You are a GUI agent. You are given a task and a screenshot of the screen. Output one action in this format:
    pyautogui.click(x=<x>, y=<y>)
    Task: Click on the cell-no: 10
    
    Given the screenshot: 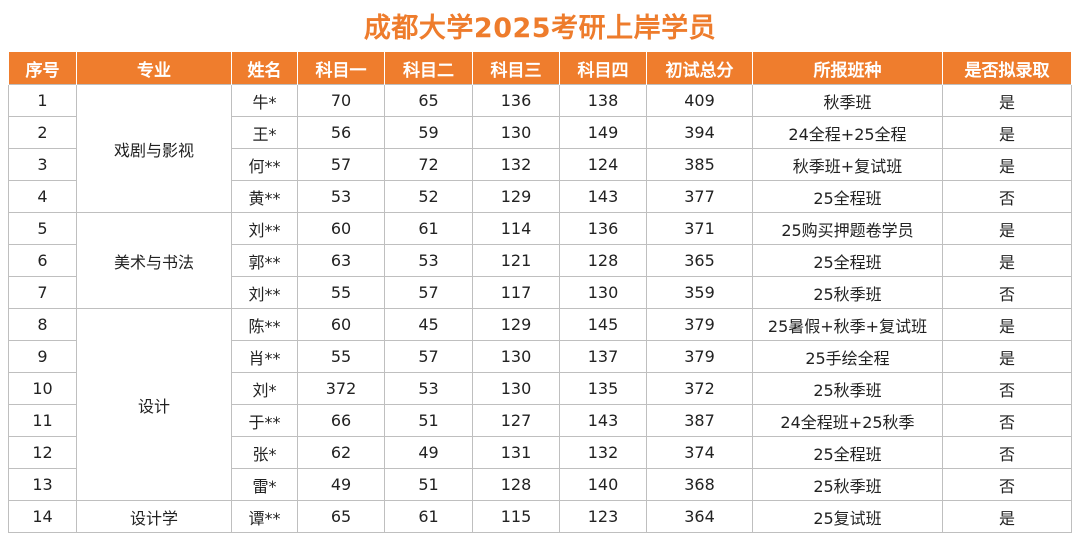 What is the action you would take?
    pyautogui.click(x=42, y=388)
    